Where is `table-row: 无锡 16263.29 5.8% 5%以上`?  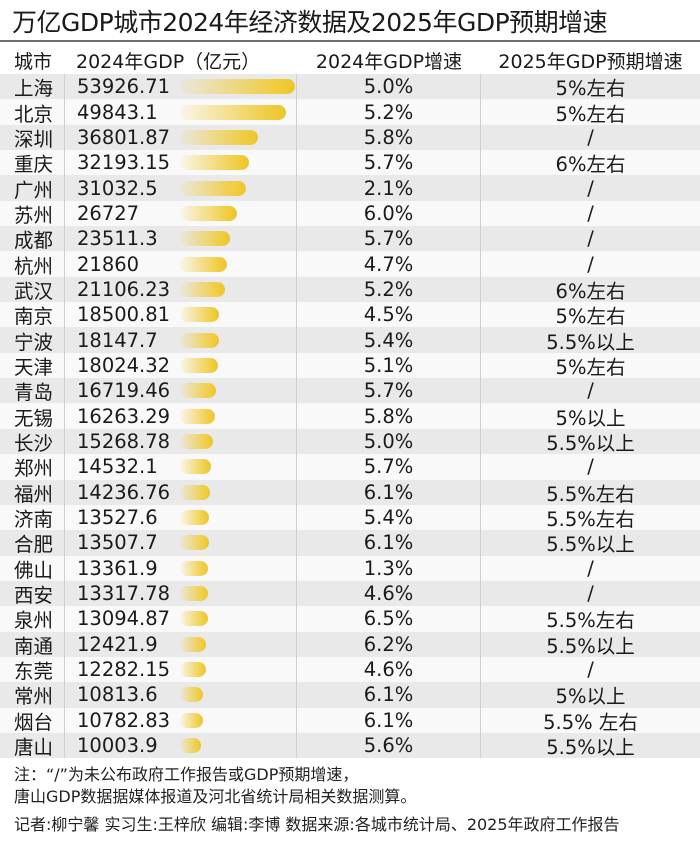
table-row: 无锡 16263.29 5.8% 5%以上 is located at coordinates (350, 416).